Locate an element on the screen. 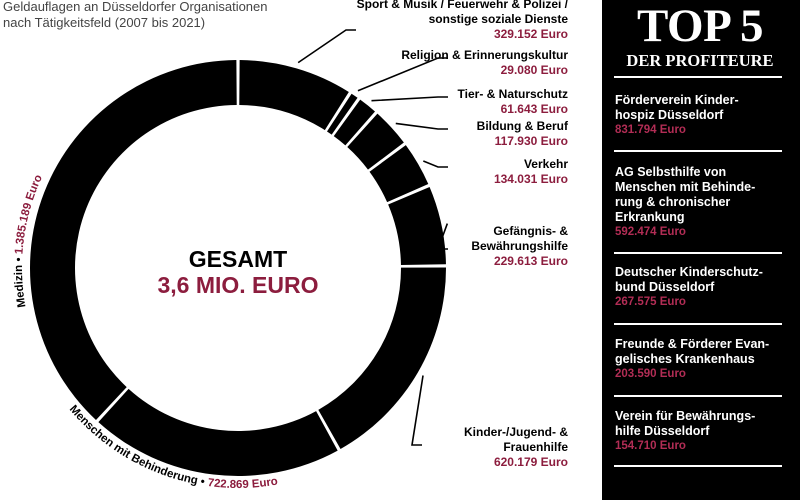 The width and height of the screenshot is (800, 500). entry-name-line: Erkrankung is located at coordinates (650, 217).